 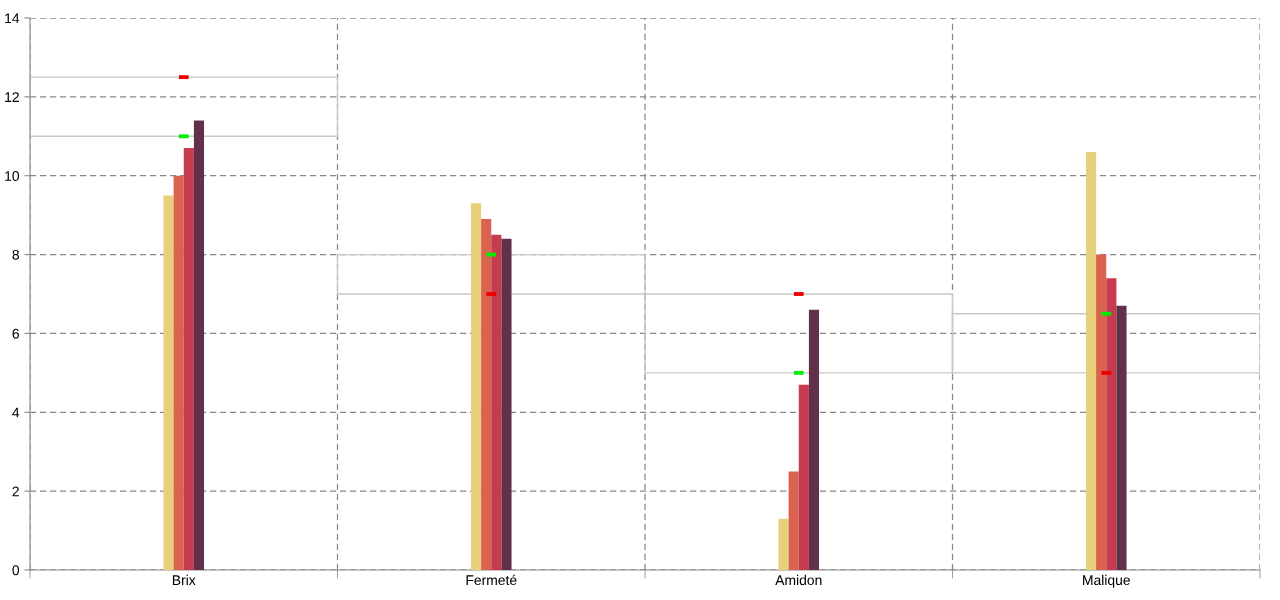 I want to click on y-tick-label: 6, so click(x=15, y=333).